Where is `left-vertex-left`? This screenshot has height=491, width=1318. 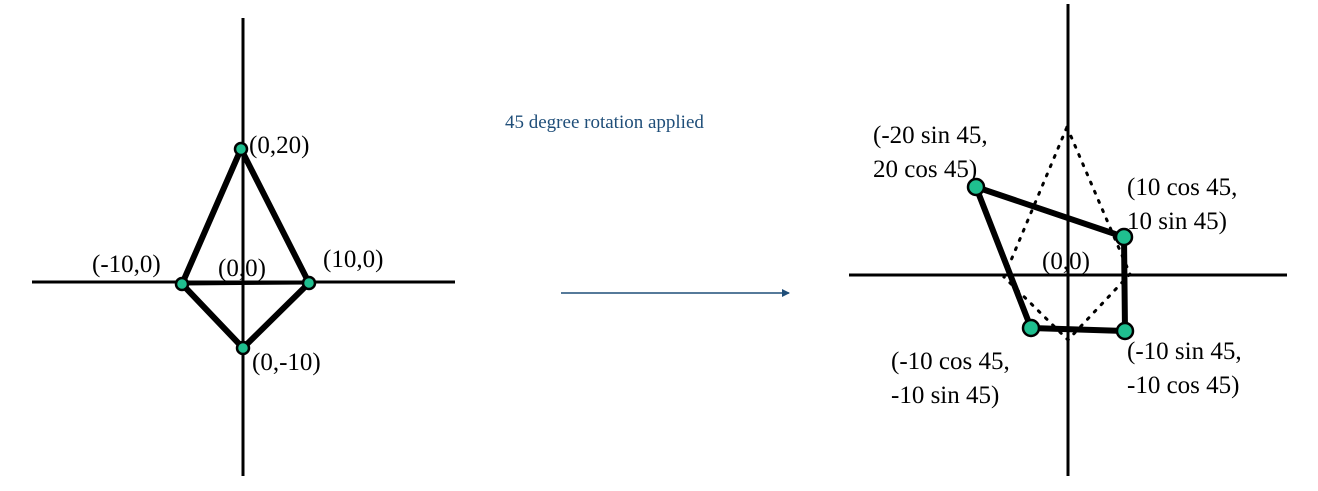
left-vertex-left is located at coordinates (182, 284).